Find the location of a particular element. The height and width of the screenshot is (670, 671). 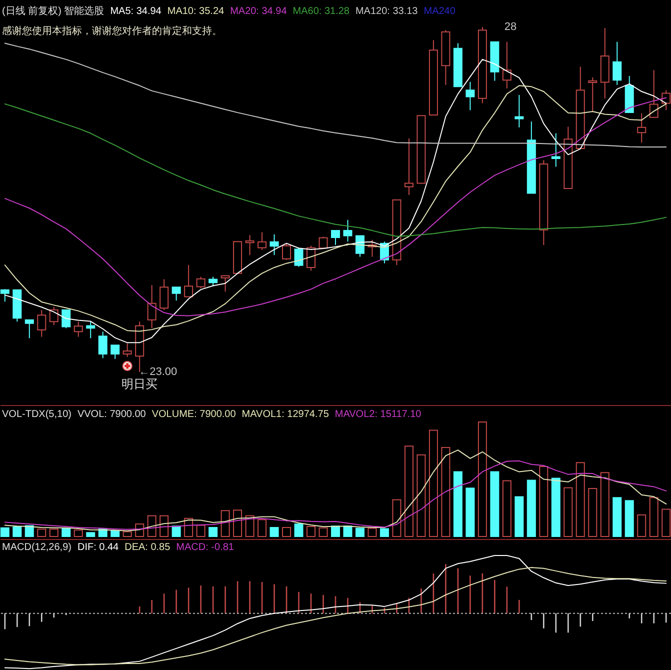

annotation: ←23.00 is located at coordinates (158, 372).